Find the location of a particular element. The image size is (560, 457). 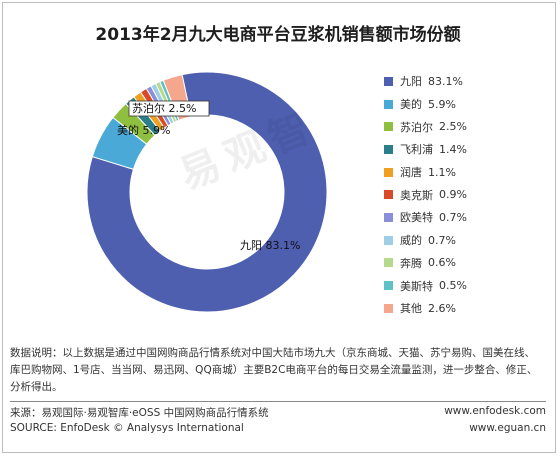

legend-label: 其他 is located at coordinates (411, 309).